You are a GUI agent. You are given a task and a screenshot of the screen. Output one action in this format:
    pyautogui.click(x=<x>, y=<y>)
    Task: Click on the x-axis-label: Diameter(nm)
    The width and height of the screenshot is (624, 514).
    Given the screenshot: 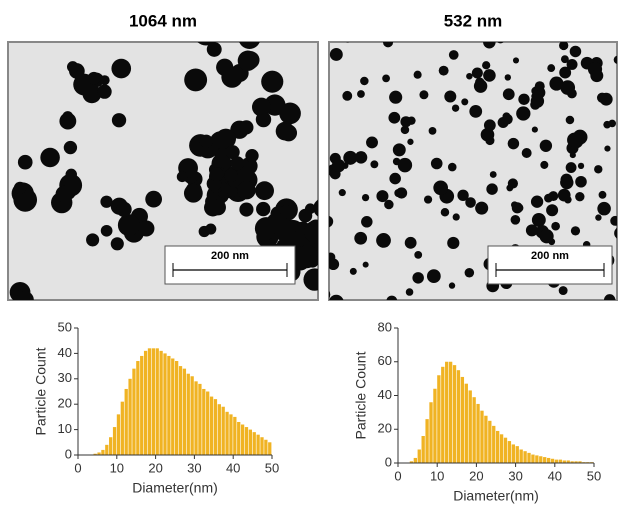 What is the action you would take?
    pyautogui.click(x=175, y=488)
    